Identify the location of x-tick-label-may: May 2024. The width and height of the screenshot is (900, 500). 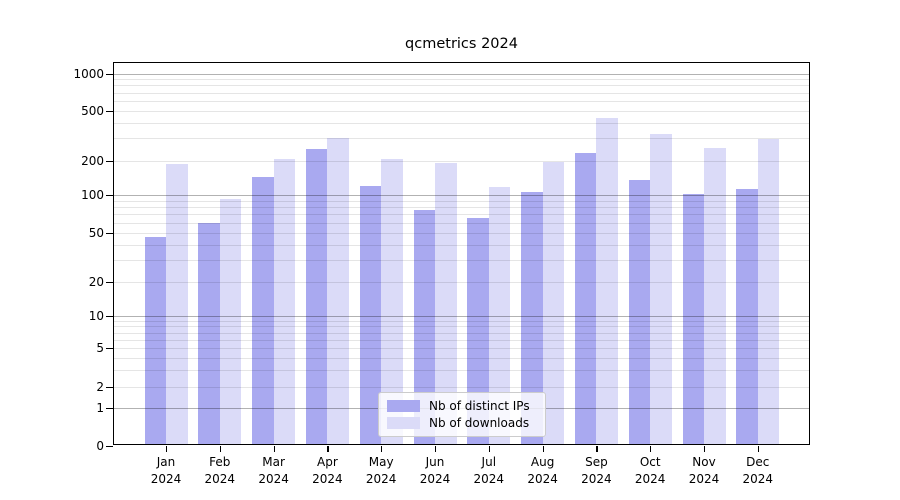
(381, 470).